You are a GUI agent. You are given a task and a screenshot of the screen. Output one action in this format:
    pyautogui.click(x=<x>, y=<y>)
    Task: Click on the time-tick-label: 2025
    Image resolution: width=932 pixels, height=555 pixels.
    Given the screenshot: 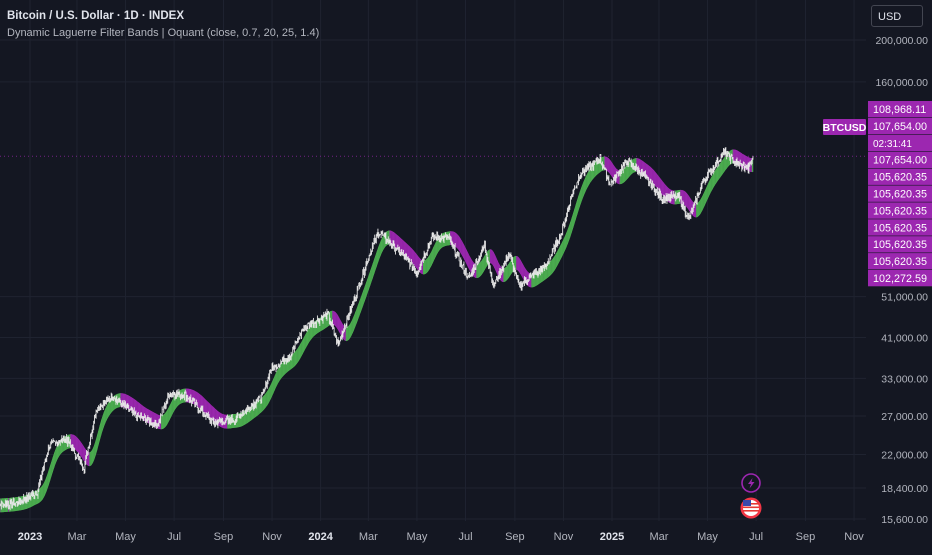 What is the action you would take?
    pyautogui.click(x=612, y=537)
    